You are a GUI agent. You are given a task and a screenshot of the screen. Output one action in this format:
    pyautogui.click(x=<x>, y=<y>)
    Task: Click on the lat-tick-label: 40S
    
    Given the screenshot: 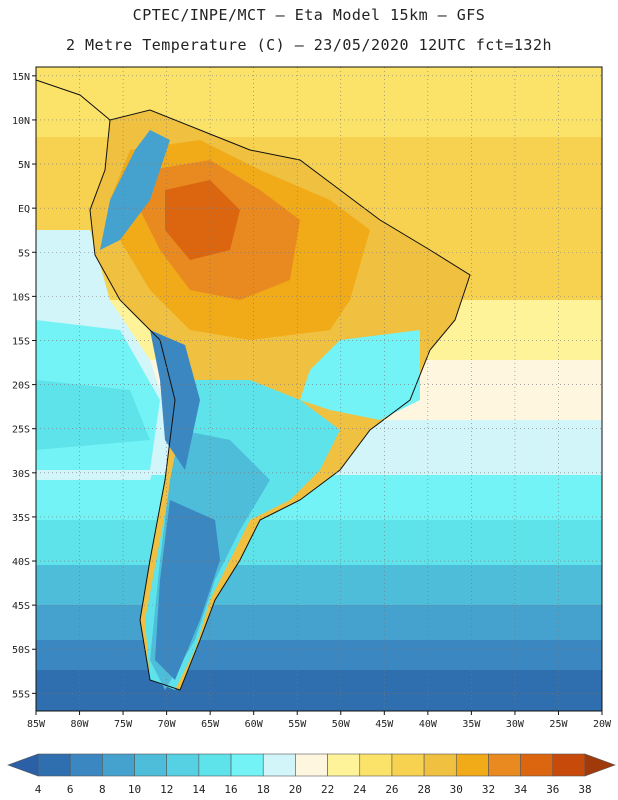 What is the action you would take?
    pyautogui.click(x=21, y=562)
    